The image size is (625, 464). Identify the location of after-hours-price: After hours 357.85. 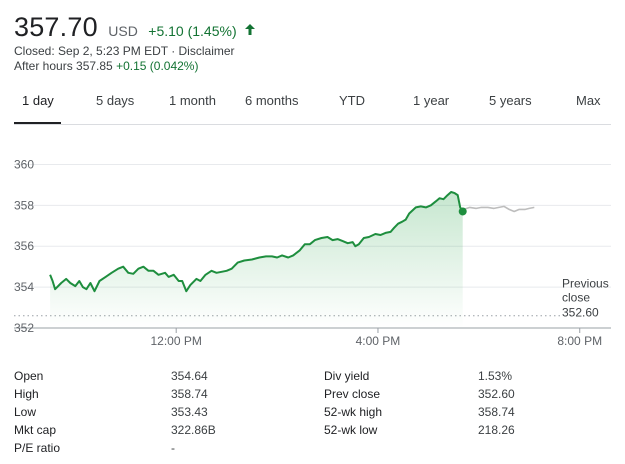
(63, 66).